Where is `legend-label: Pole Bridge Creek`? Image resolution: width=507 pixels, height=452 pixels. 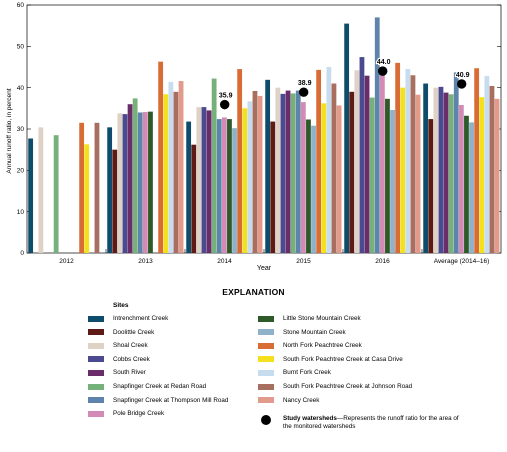 legend-label: Pole Bridge Creek is located at coordinates (139, 414).